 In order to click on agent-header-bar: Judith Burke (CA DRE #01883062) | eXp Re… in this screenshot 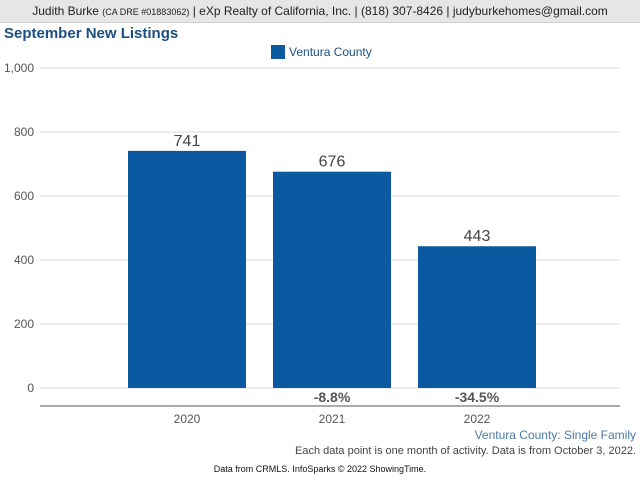, I will do `click(320, 11)`.